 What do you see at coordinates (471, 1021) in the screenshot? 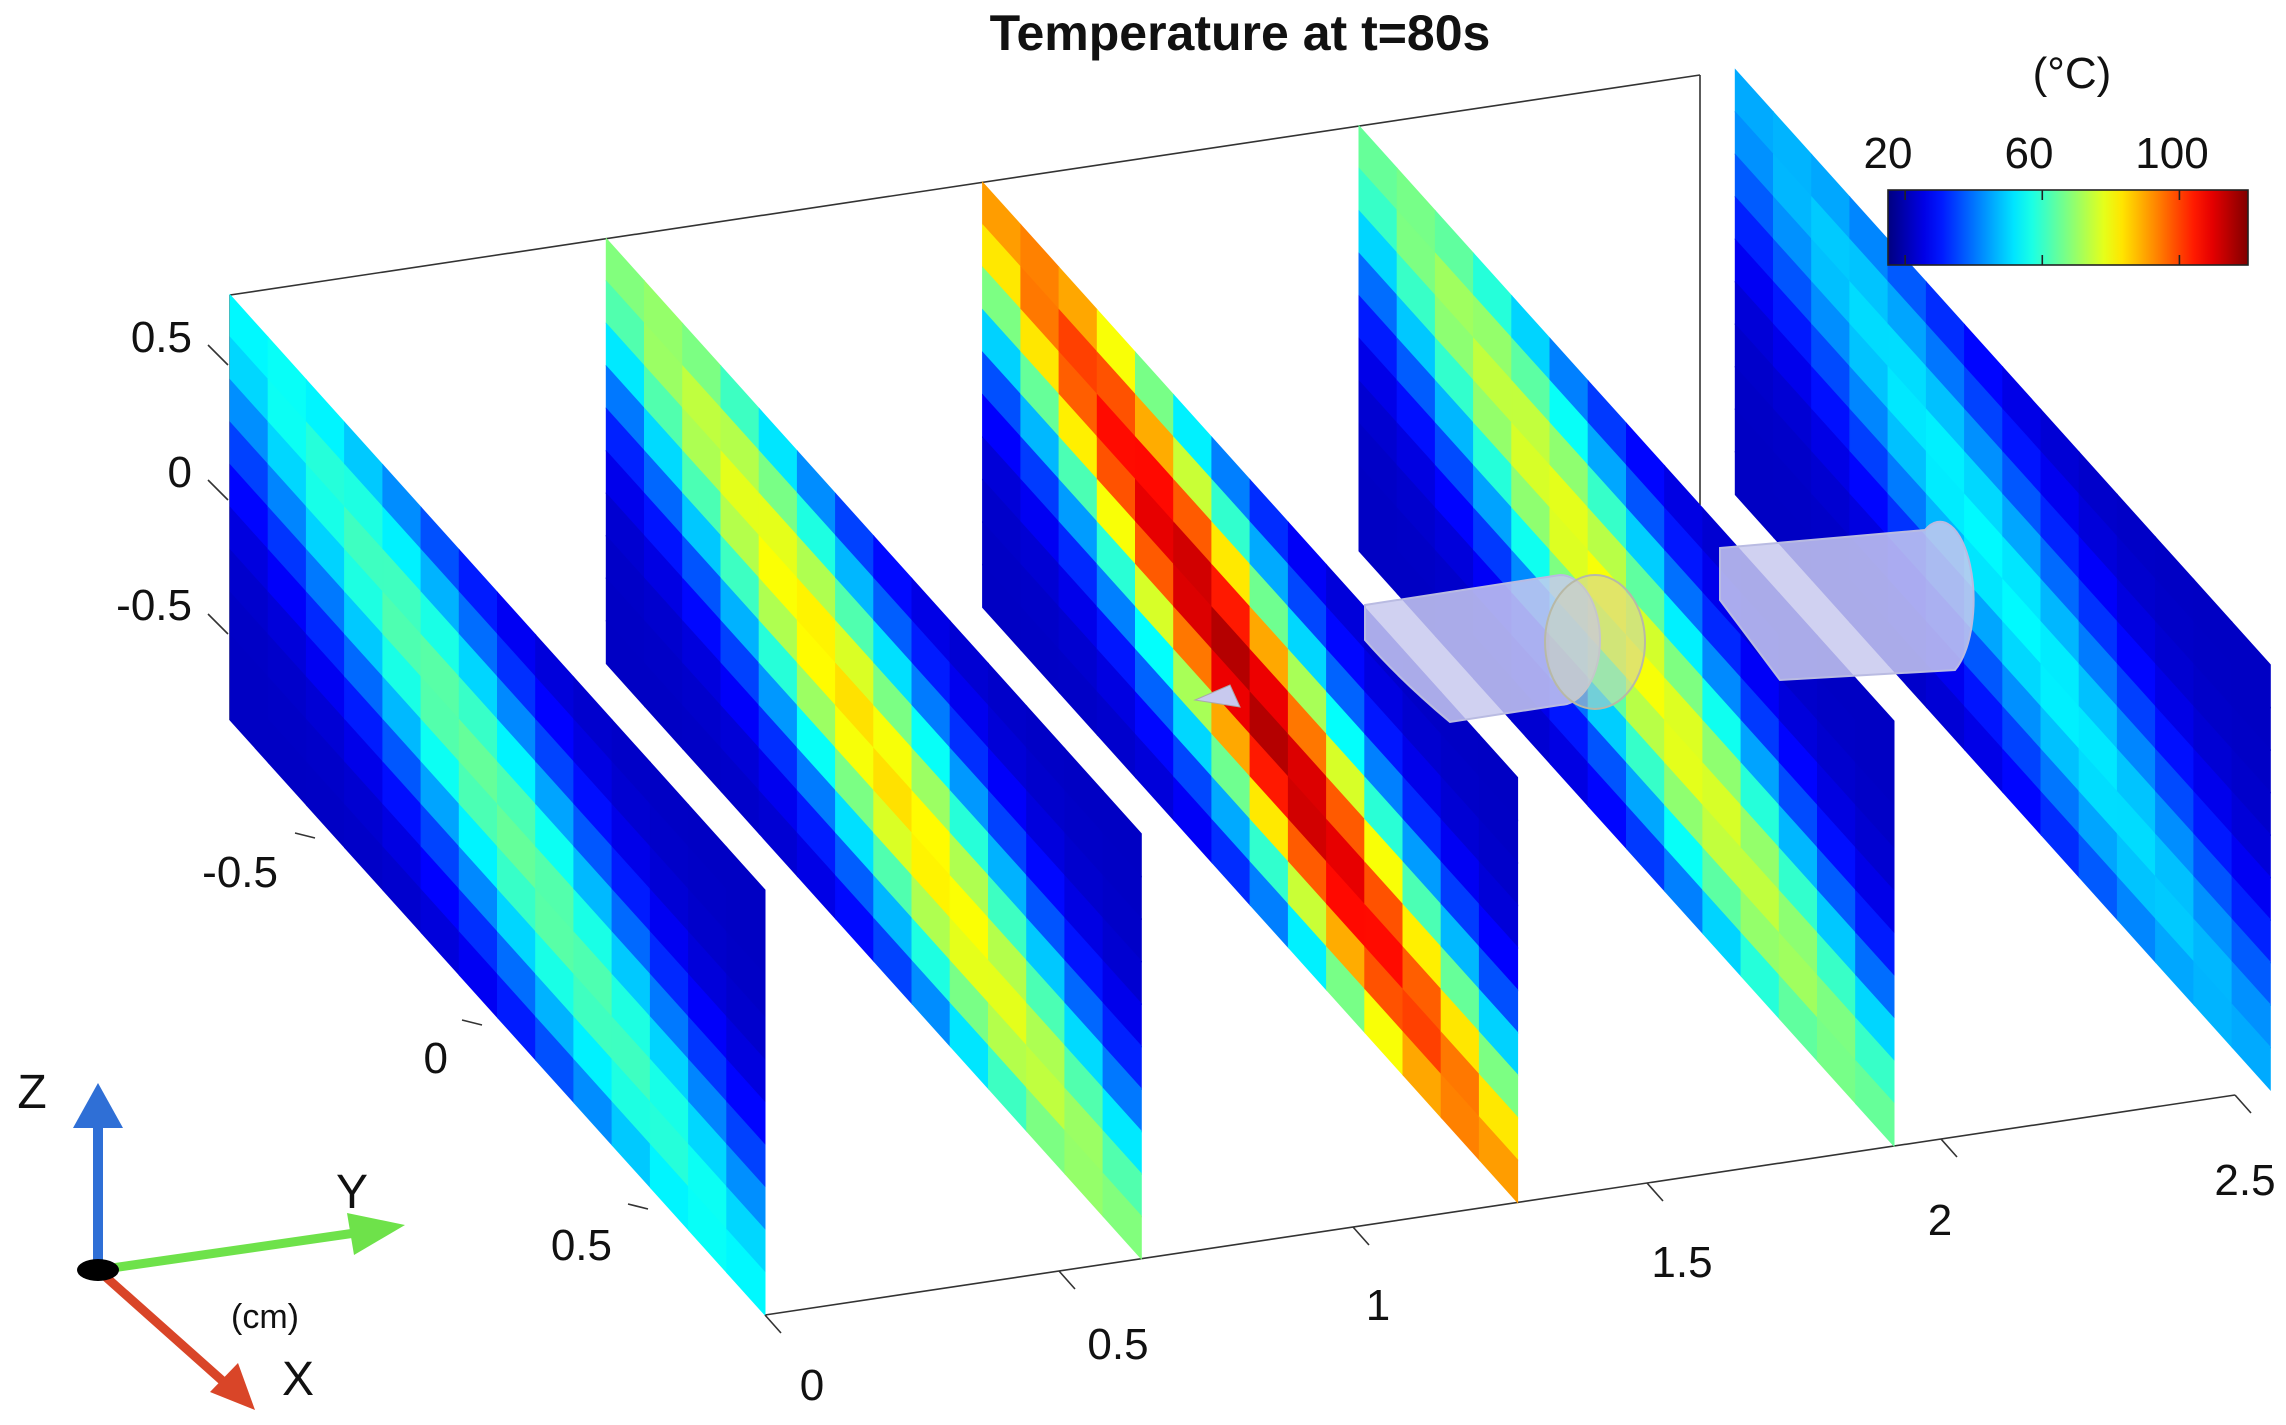
I see `x-axis` at bounding box center [471, 1021].